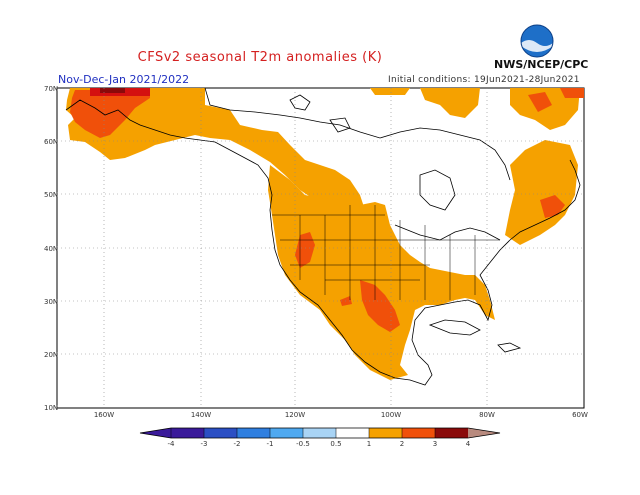  Describe the element at coordinates (335, 444) in the screenshot. I see `colorbar-label: 0.5` at that location.